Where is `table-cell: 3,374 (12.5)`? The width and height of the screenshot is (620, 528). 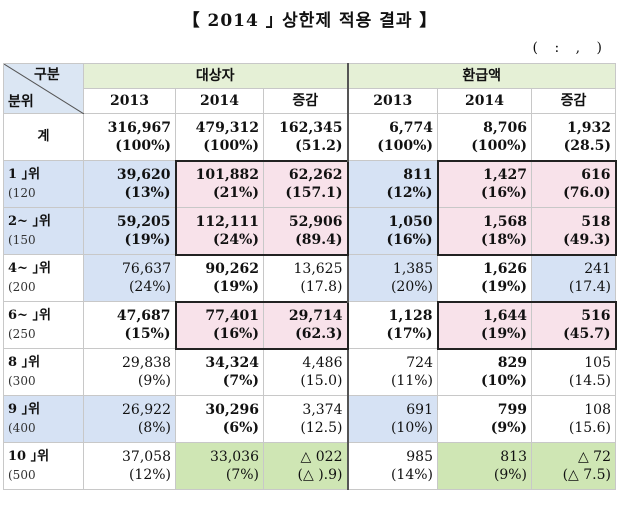
table-cell: 3,374 (12.5) is located at coordinates (305, 419).